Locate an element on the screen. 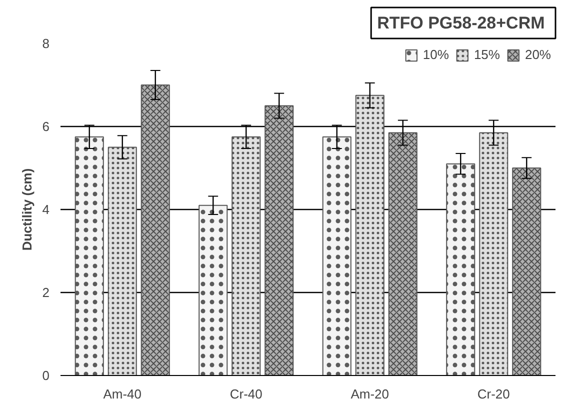 The image size is (576, 416). y-tick-label: 8 is located at coordinates (46, 43).